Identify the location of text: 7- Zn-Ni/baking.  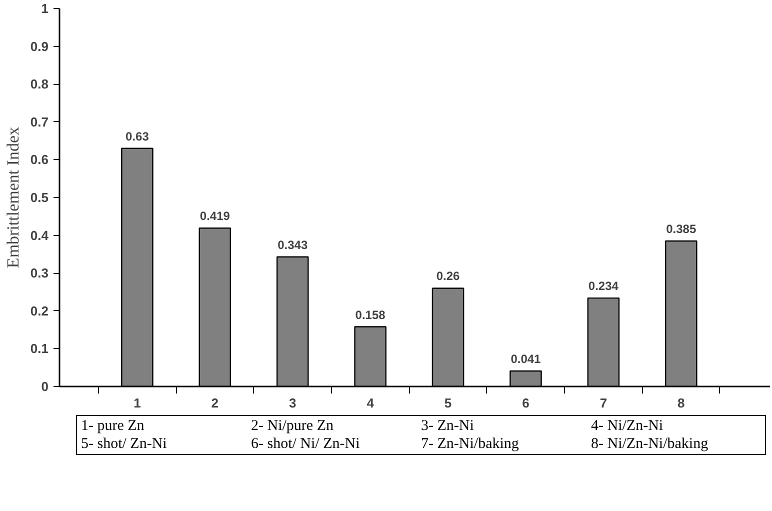
(470, 444).